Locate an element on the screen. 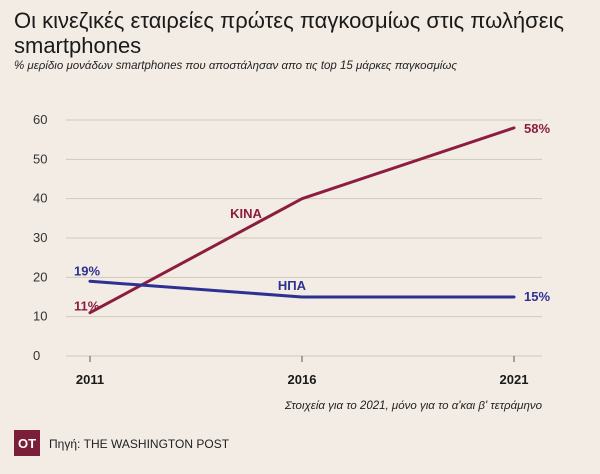  y-tick-40: 40 is located at coordinates (40, 198).